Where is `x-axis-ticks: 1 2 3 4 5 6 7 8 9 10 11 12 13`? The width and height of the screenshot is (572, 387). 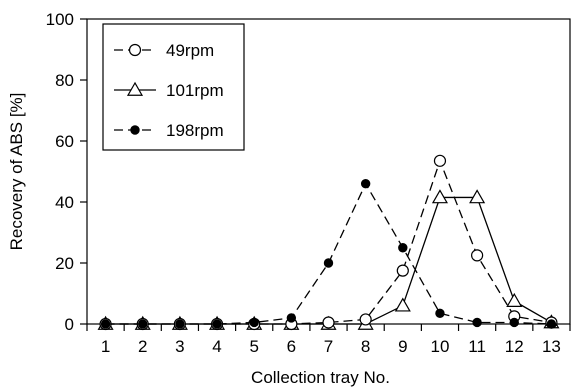 x-axis-ticks: 1 2 3 4 5 6 7 8 9 10 11 12 13 is located at coordinates (328, 340).